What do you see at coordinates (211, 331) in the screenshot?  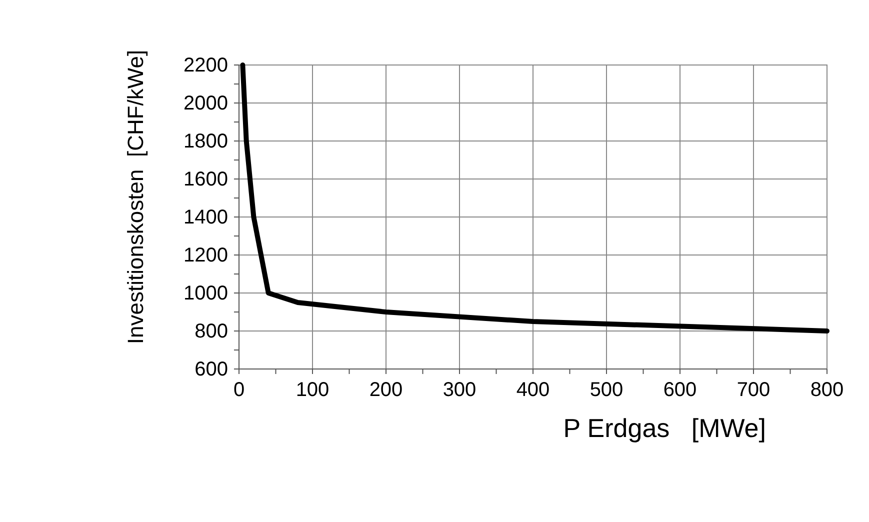 I see `y-tick-label: 800` at bounding box center [211, 331].